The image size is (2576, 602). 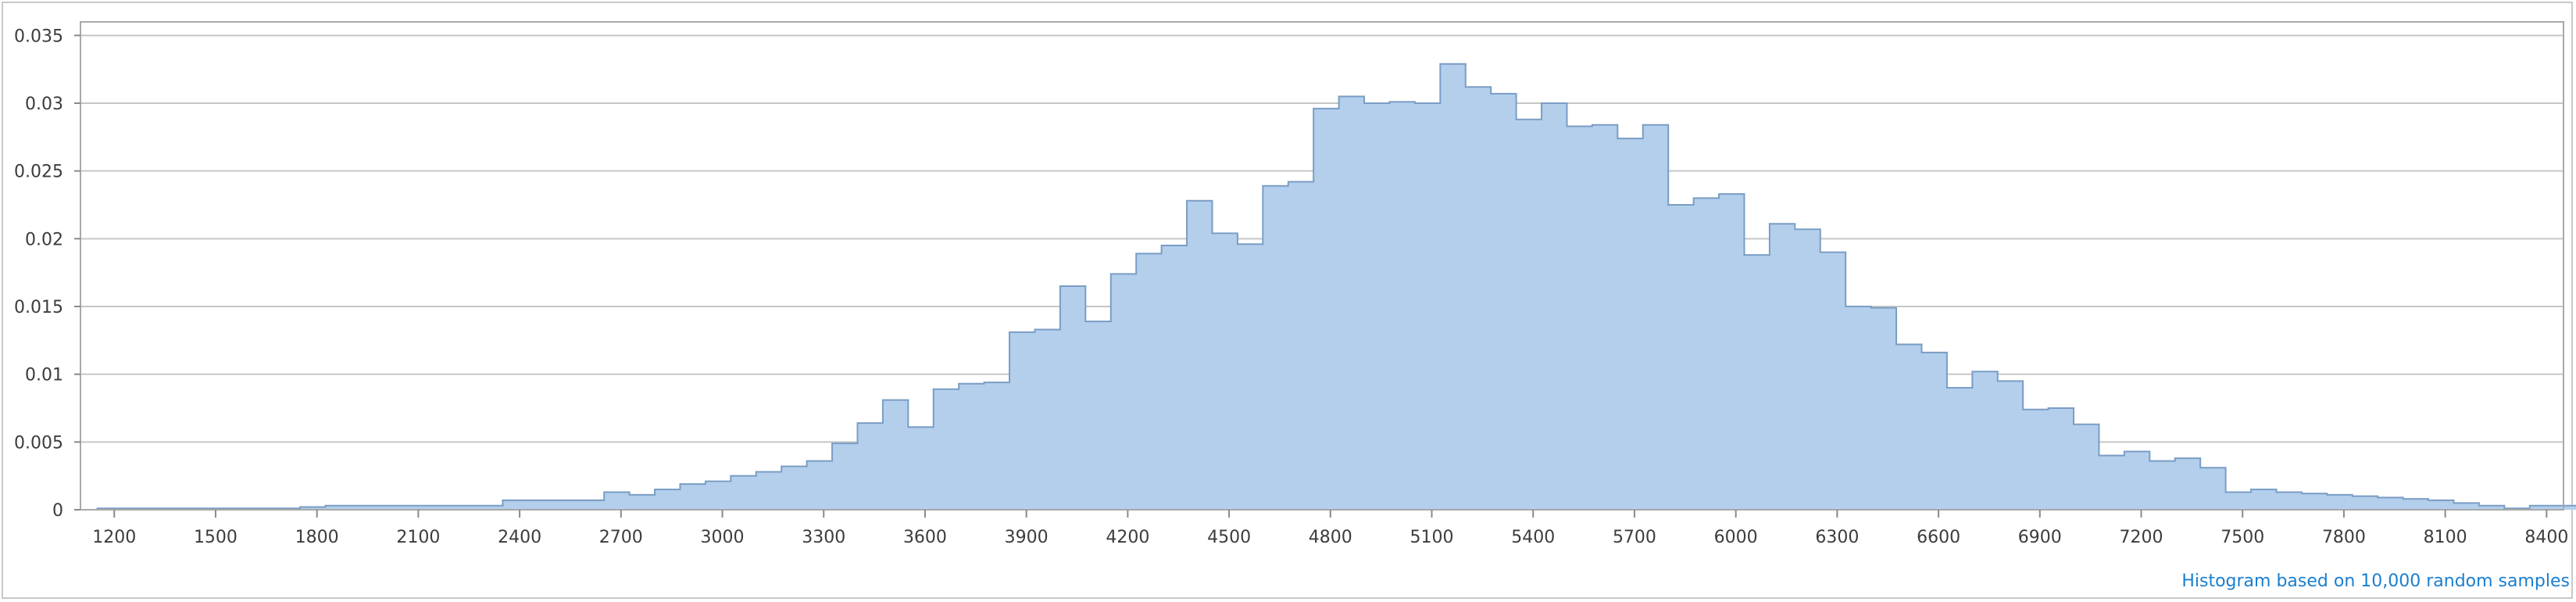 I want to click on y-tick-label: 0.005, so click(x=38, y=443).